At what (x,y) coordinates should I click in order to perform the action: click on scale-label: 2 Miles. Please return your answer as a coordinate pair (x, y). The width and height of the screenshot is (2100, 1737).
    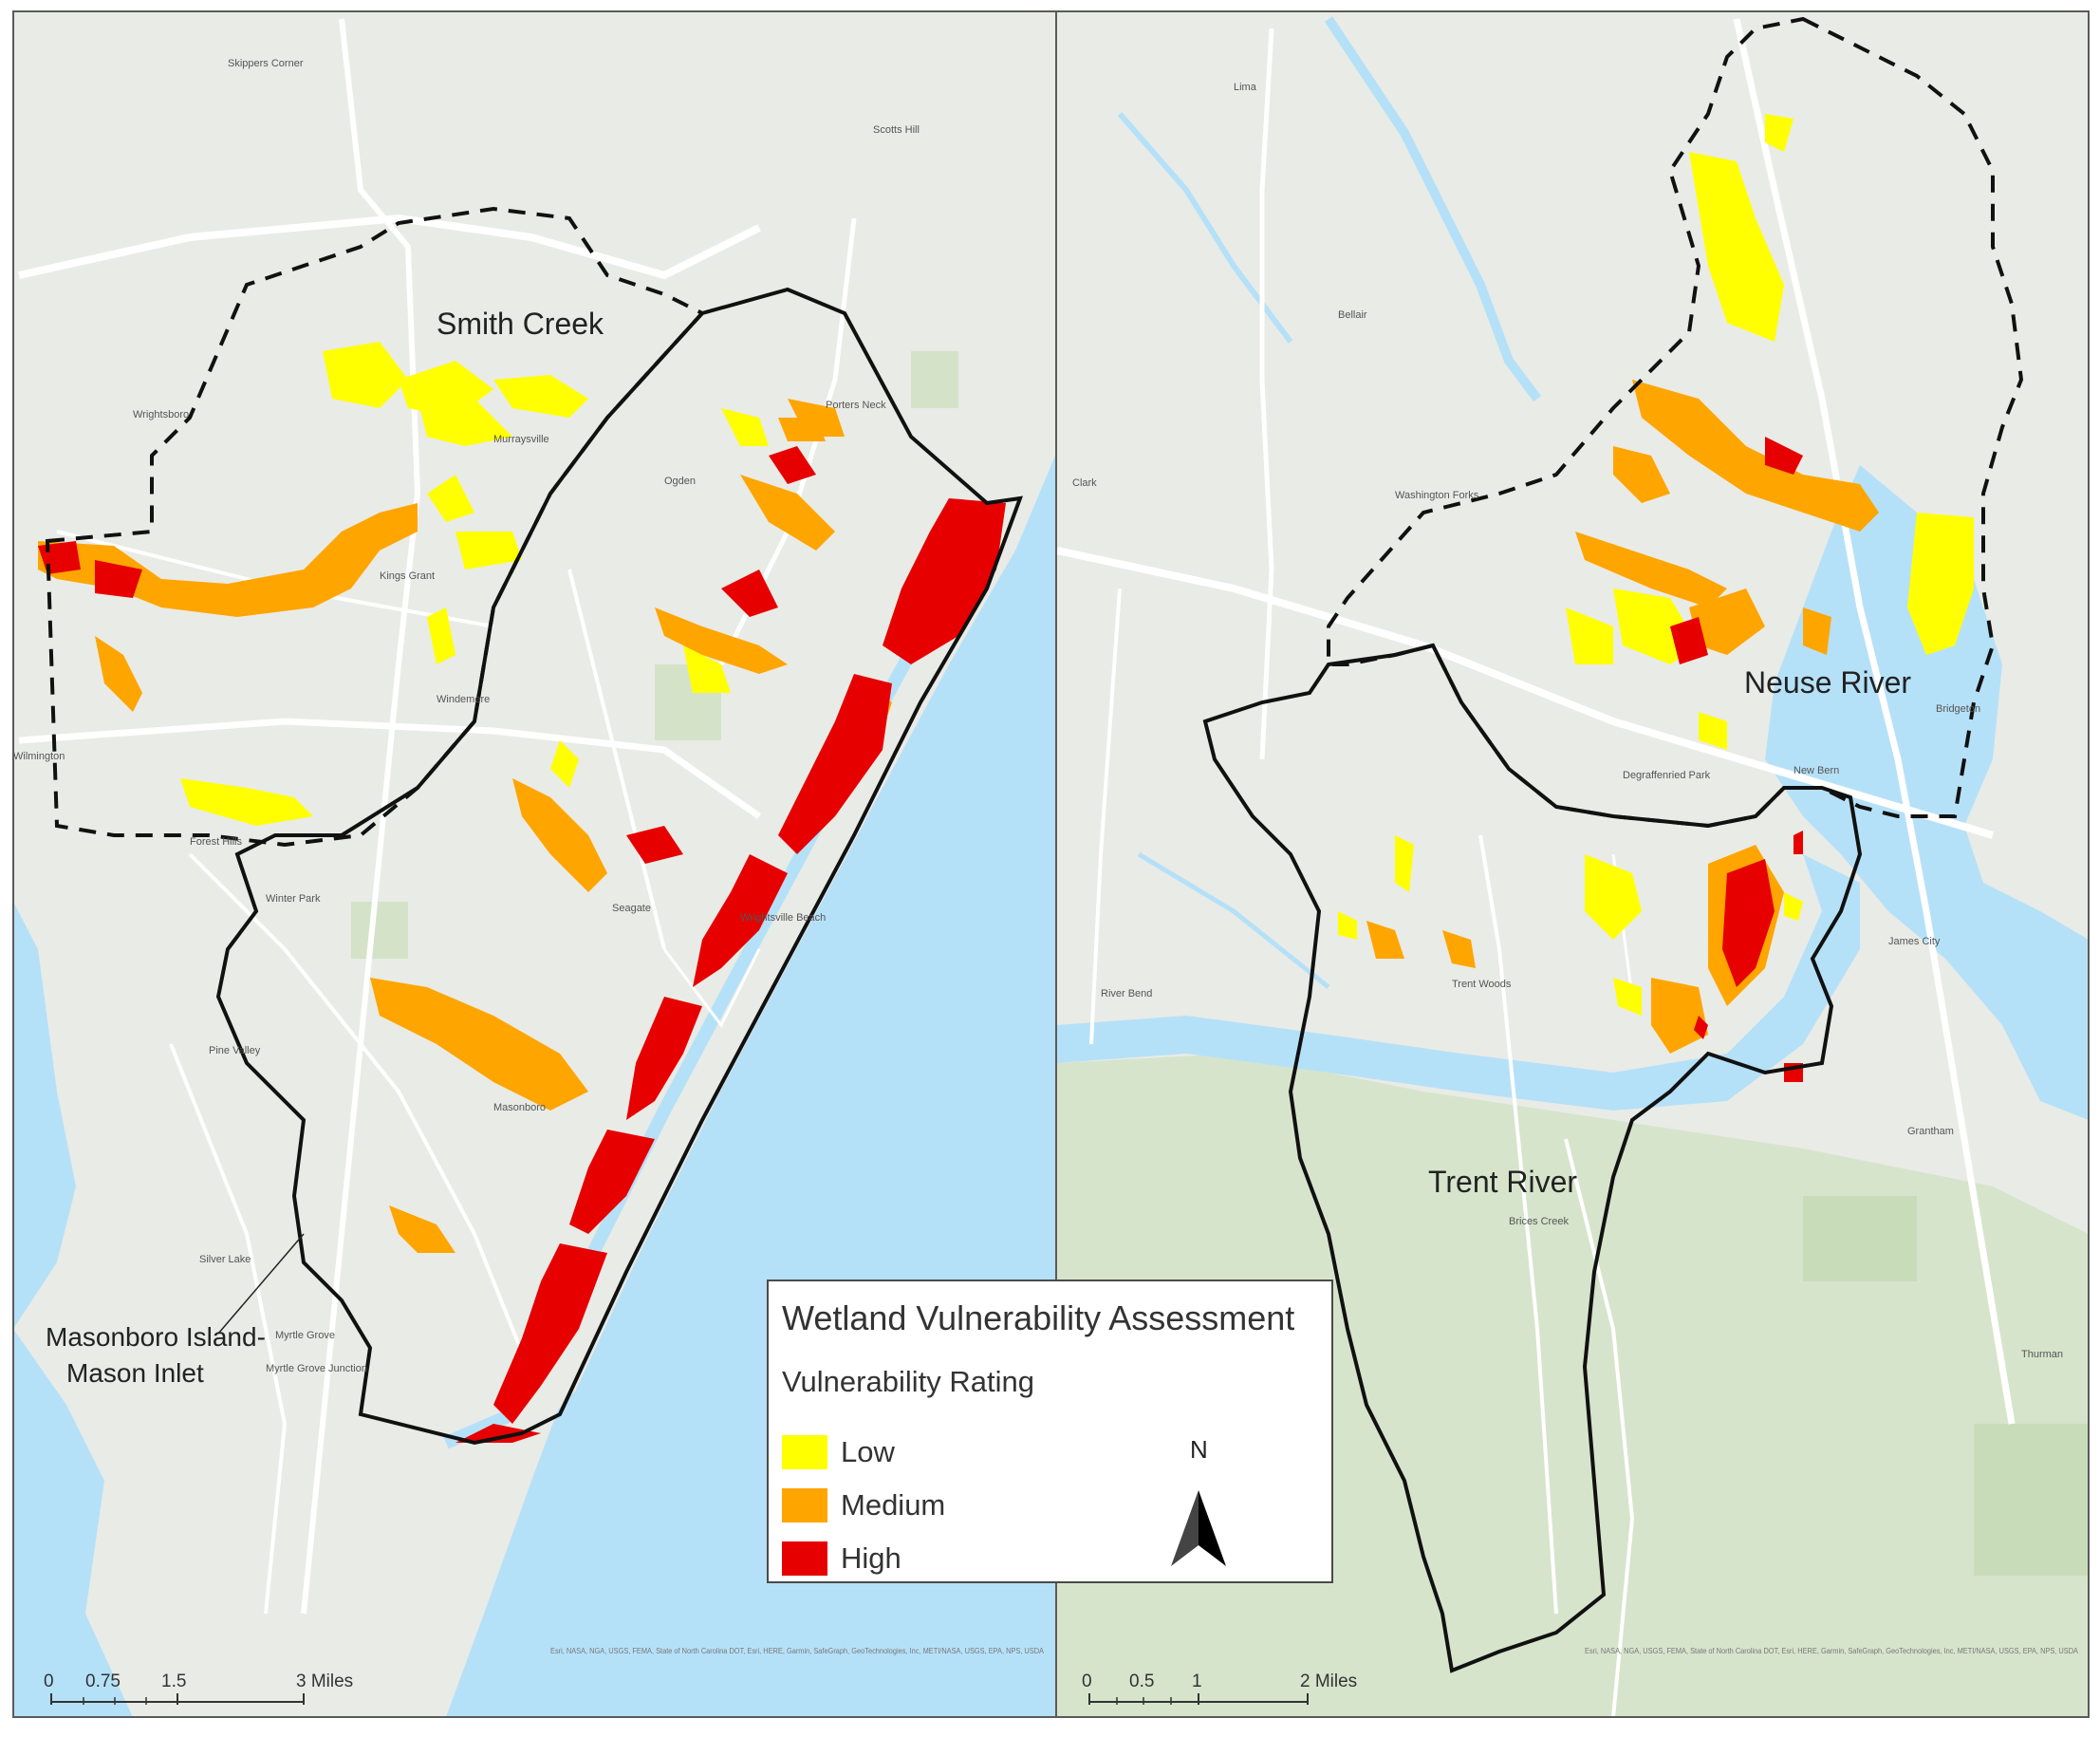
    Looking at the image, I should click on (1328, 1681).